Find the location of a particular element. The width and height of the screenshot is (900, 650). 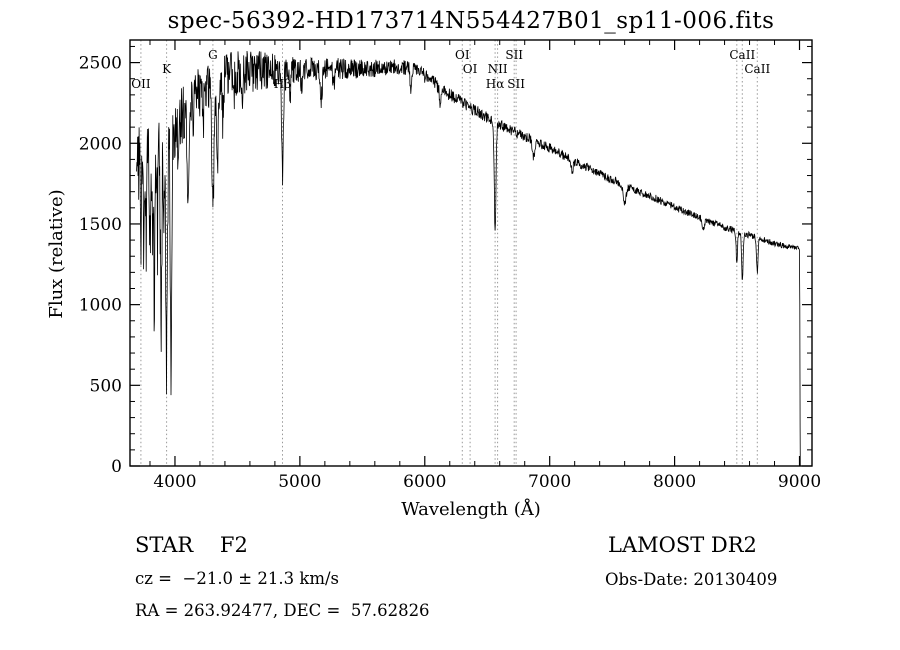

object-class-text: STAR F2 is located at coordinates (191, 545).